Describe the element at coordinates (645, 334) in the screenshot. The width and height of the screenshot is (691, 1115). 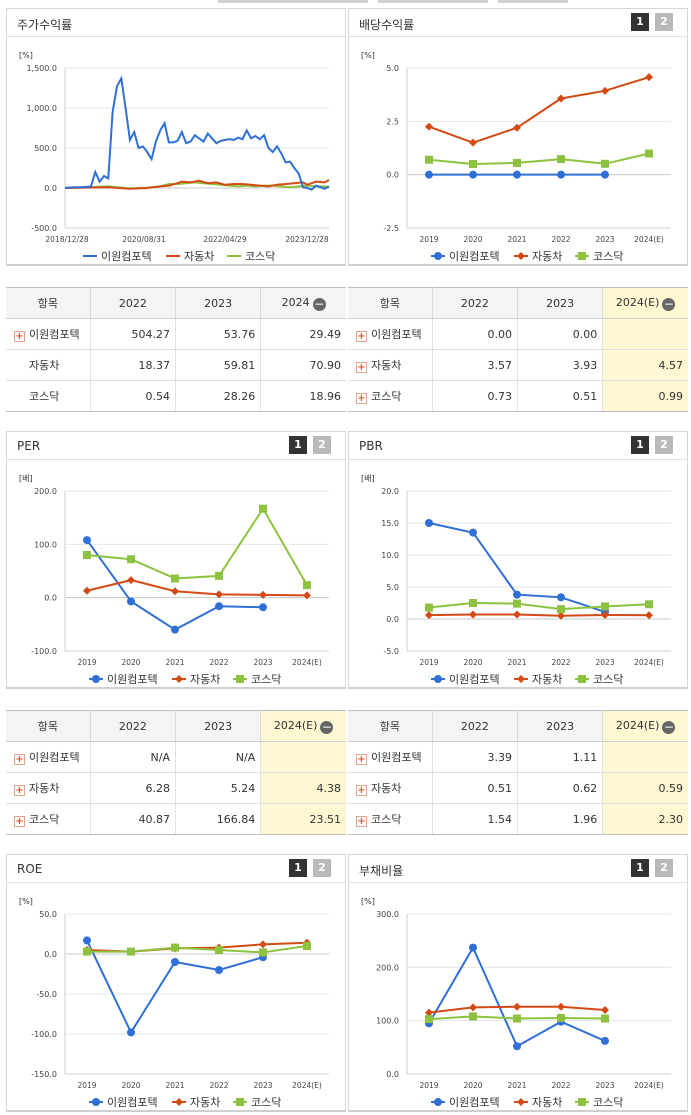
I see `table-cell` at that location.